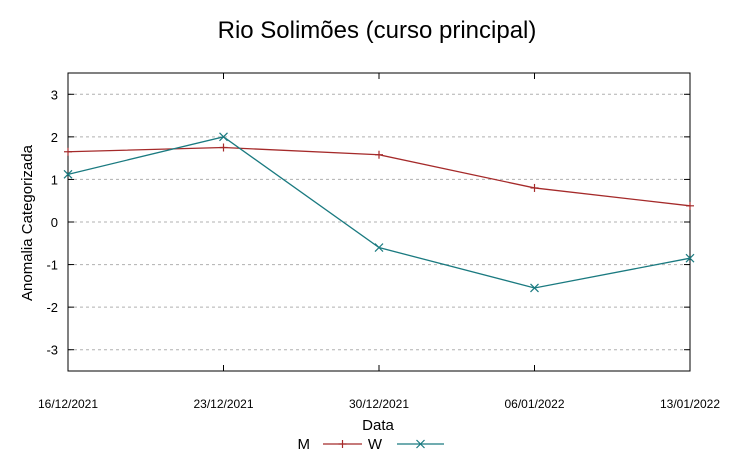  I want to click on x-tick-label: 23/12/2021, so click(223, 404).